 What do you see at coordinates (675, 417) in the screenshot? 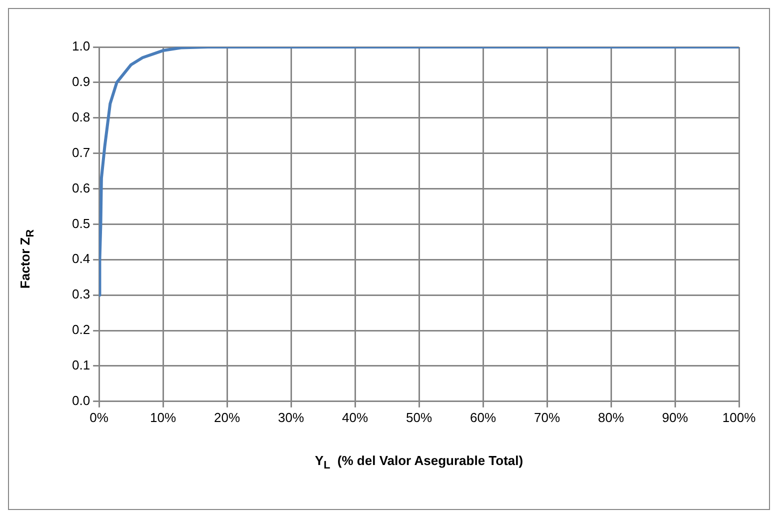
I see `x-tick-label: 90%` at bounding box center [675, 417].